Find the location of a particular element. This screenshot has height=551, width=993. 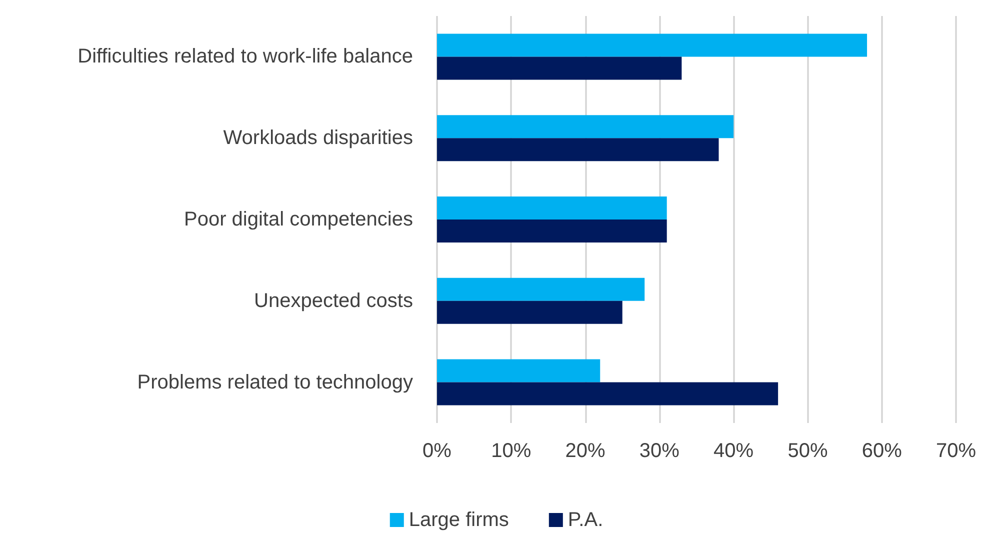

x-tick-label: 10% is located at coordinates (511, 451).